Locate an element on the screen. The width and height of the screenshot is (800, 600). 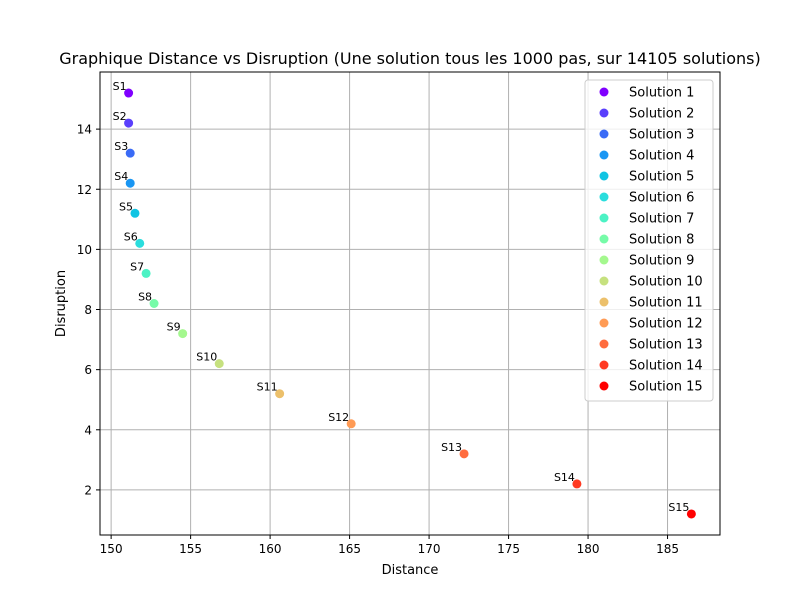
point-label: S1 is located at coordinates (120, 86).